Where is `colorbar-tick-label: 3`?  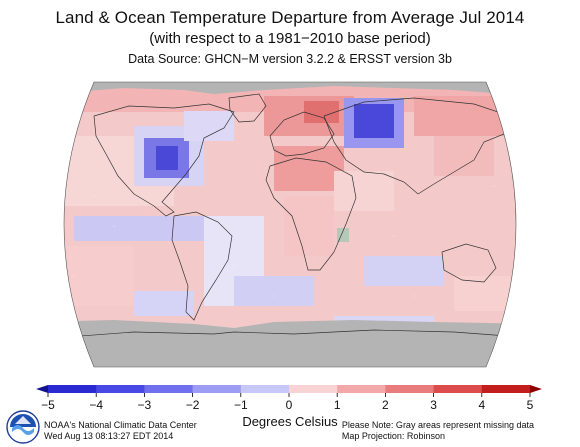 colorbar-tick-label: 3 is located at coordinates (433, 405).